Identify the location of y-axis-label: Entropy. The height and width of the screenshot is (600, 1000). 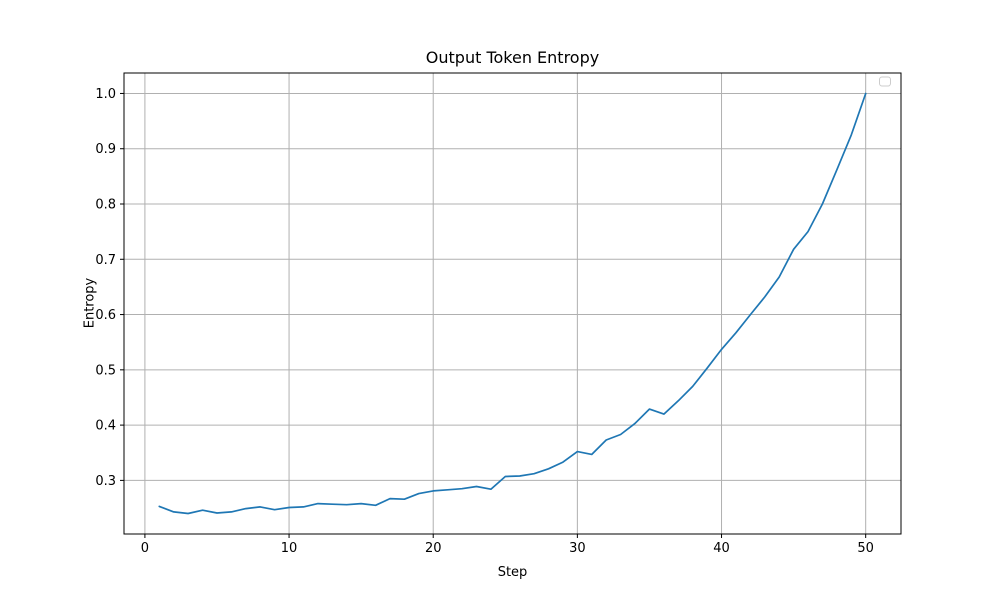
(90, 303).